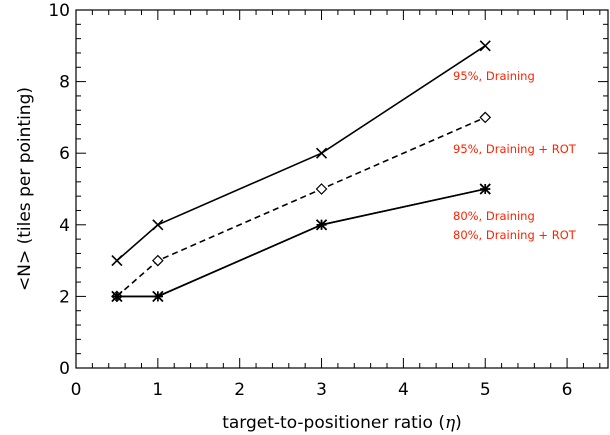  I want to click on y-tick-label: 2, so click(64, 297).